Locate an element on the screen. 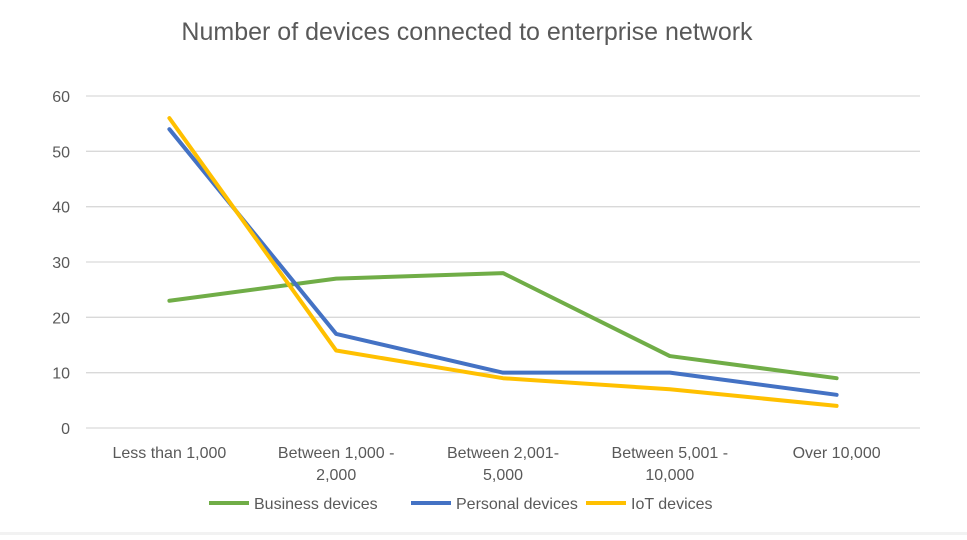 Image resolution: width=967 pixels, height=540 pixels. x-tick-label: Between 1,000 - 2,000 is located at coordinates (336, 464).